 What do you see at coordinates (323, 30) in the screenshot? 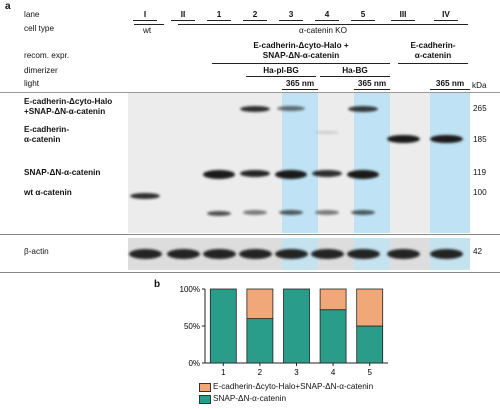
I see `cell-type-ko: α-catenin KO` at bounding box center [323, 30].